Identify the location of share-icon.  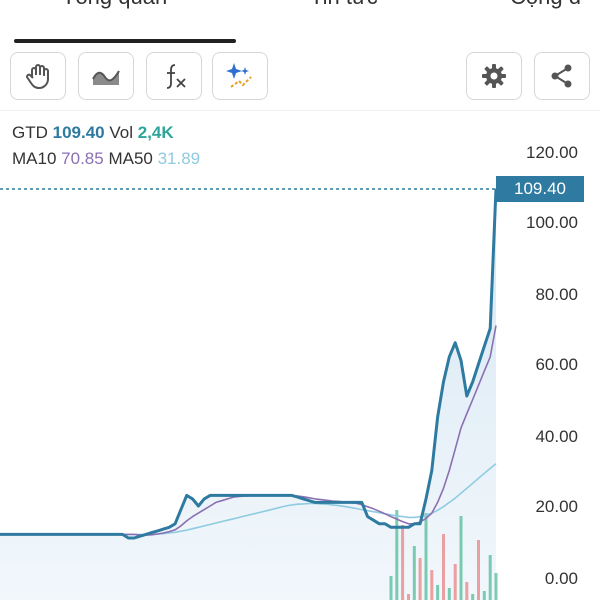
(561, 76).